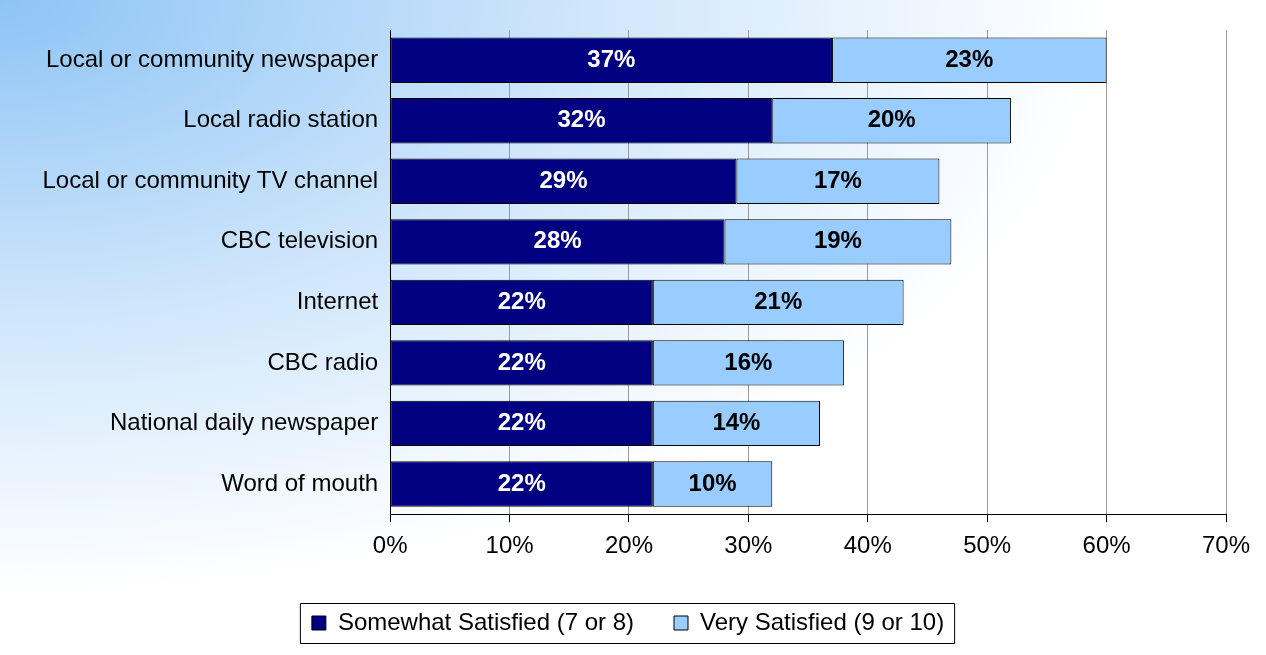 The image size is (1266, 655). I want to click on x-tick-label: 0%, so click(390, 545).